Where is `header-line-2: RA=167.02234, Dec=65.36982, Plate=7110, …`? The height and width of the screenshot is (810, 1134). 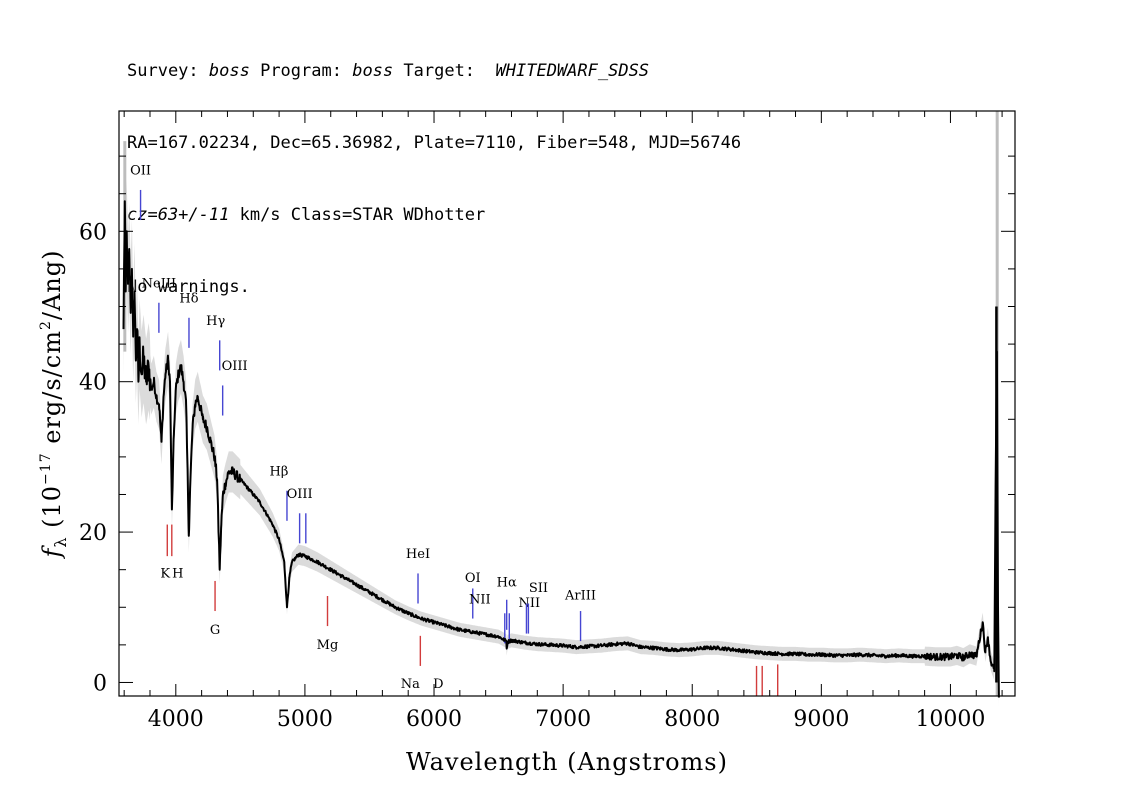
header-line-2: RA=167.02234, Dec=65.36982, Plate=7110, … is located at coordinates (434, 143).